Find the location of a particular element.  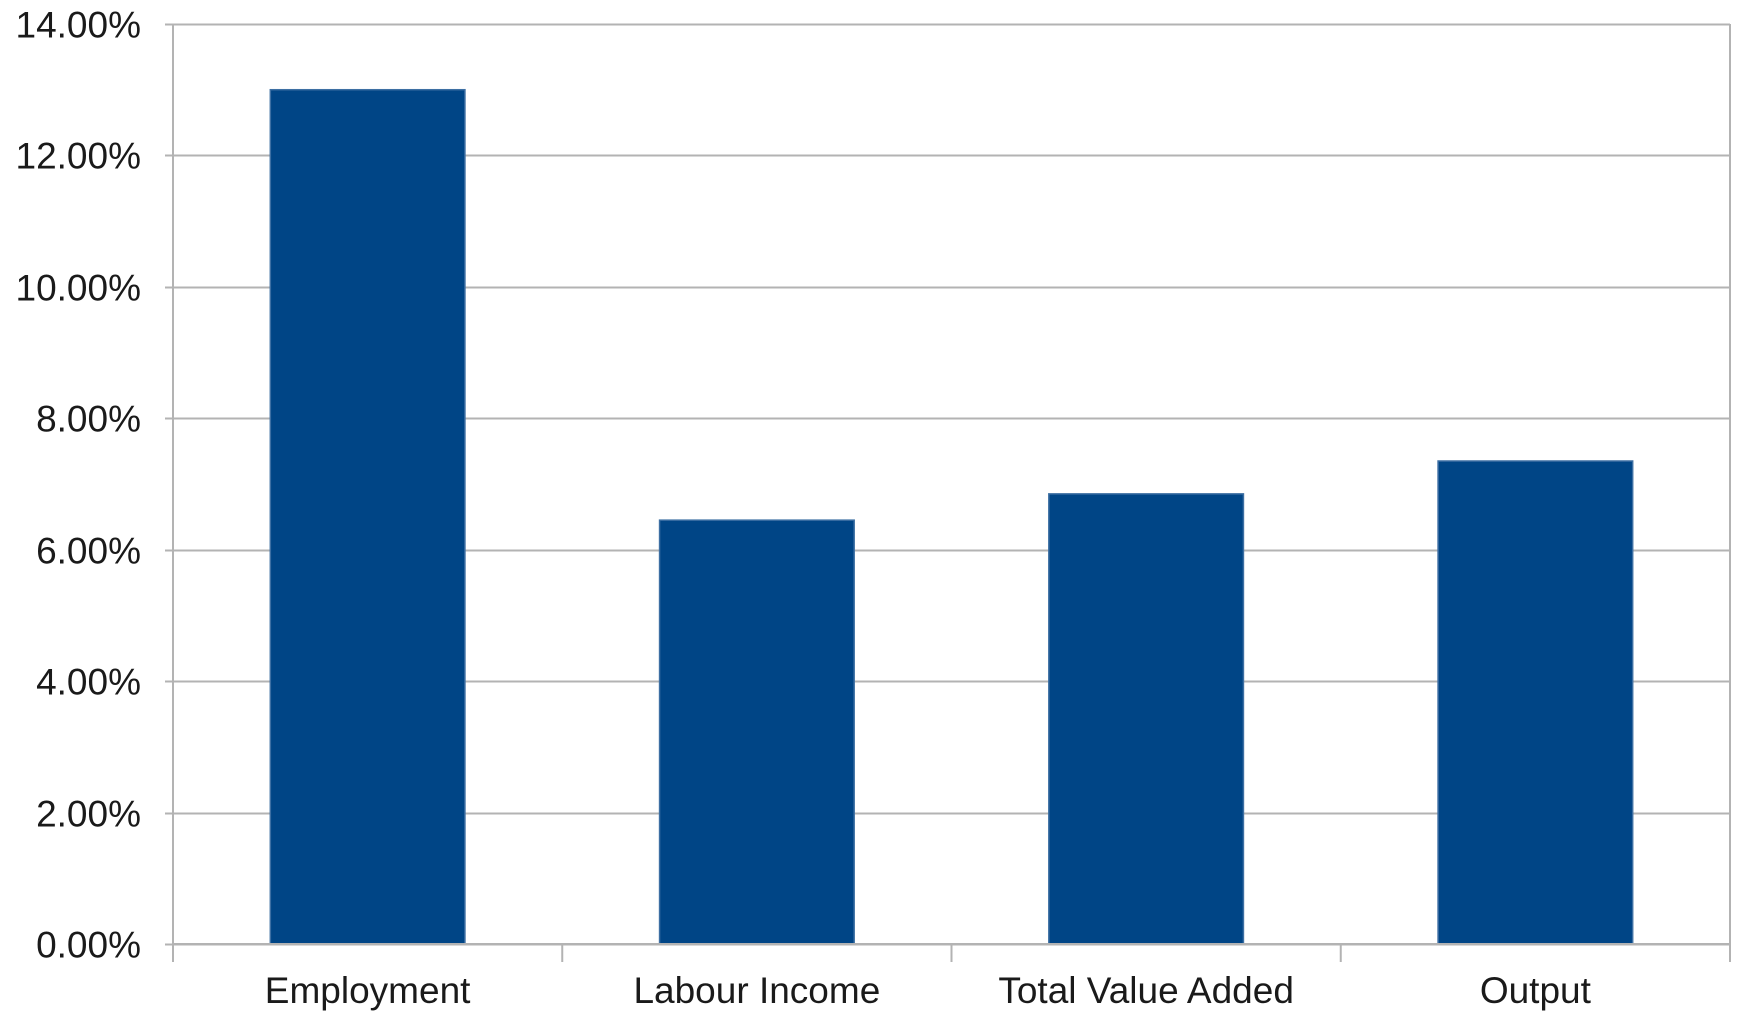

y-tick-label: 6.00% is located at coordinates (88, 551).